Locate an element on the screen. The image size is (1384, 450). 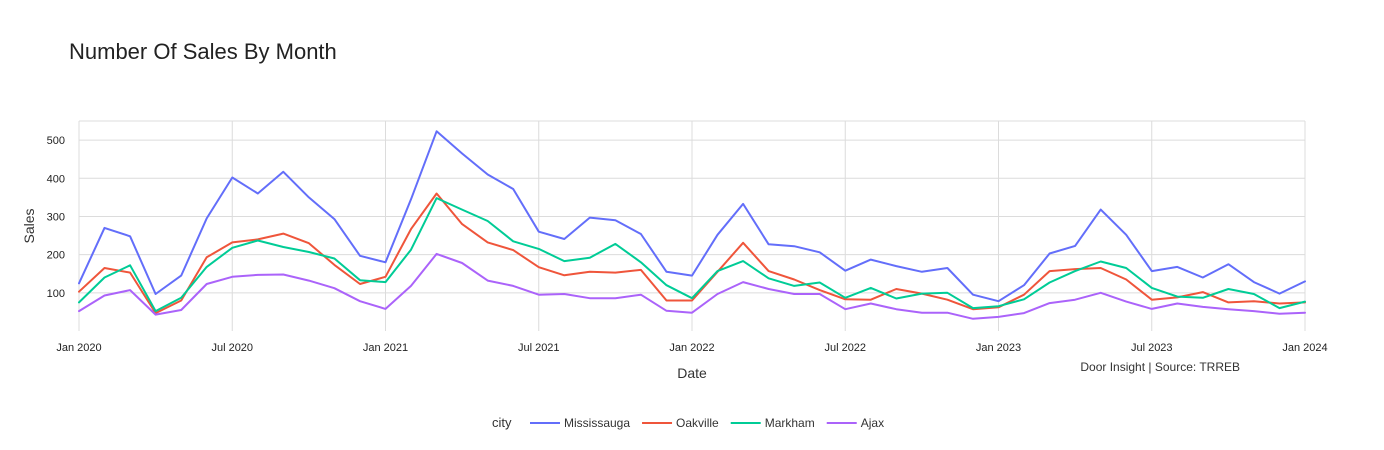
y-tick-label: 500 is located at coordinates (56, 141).